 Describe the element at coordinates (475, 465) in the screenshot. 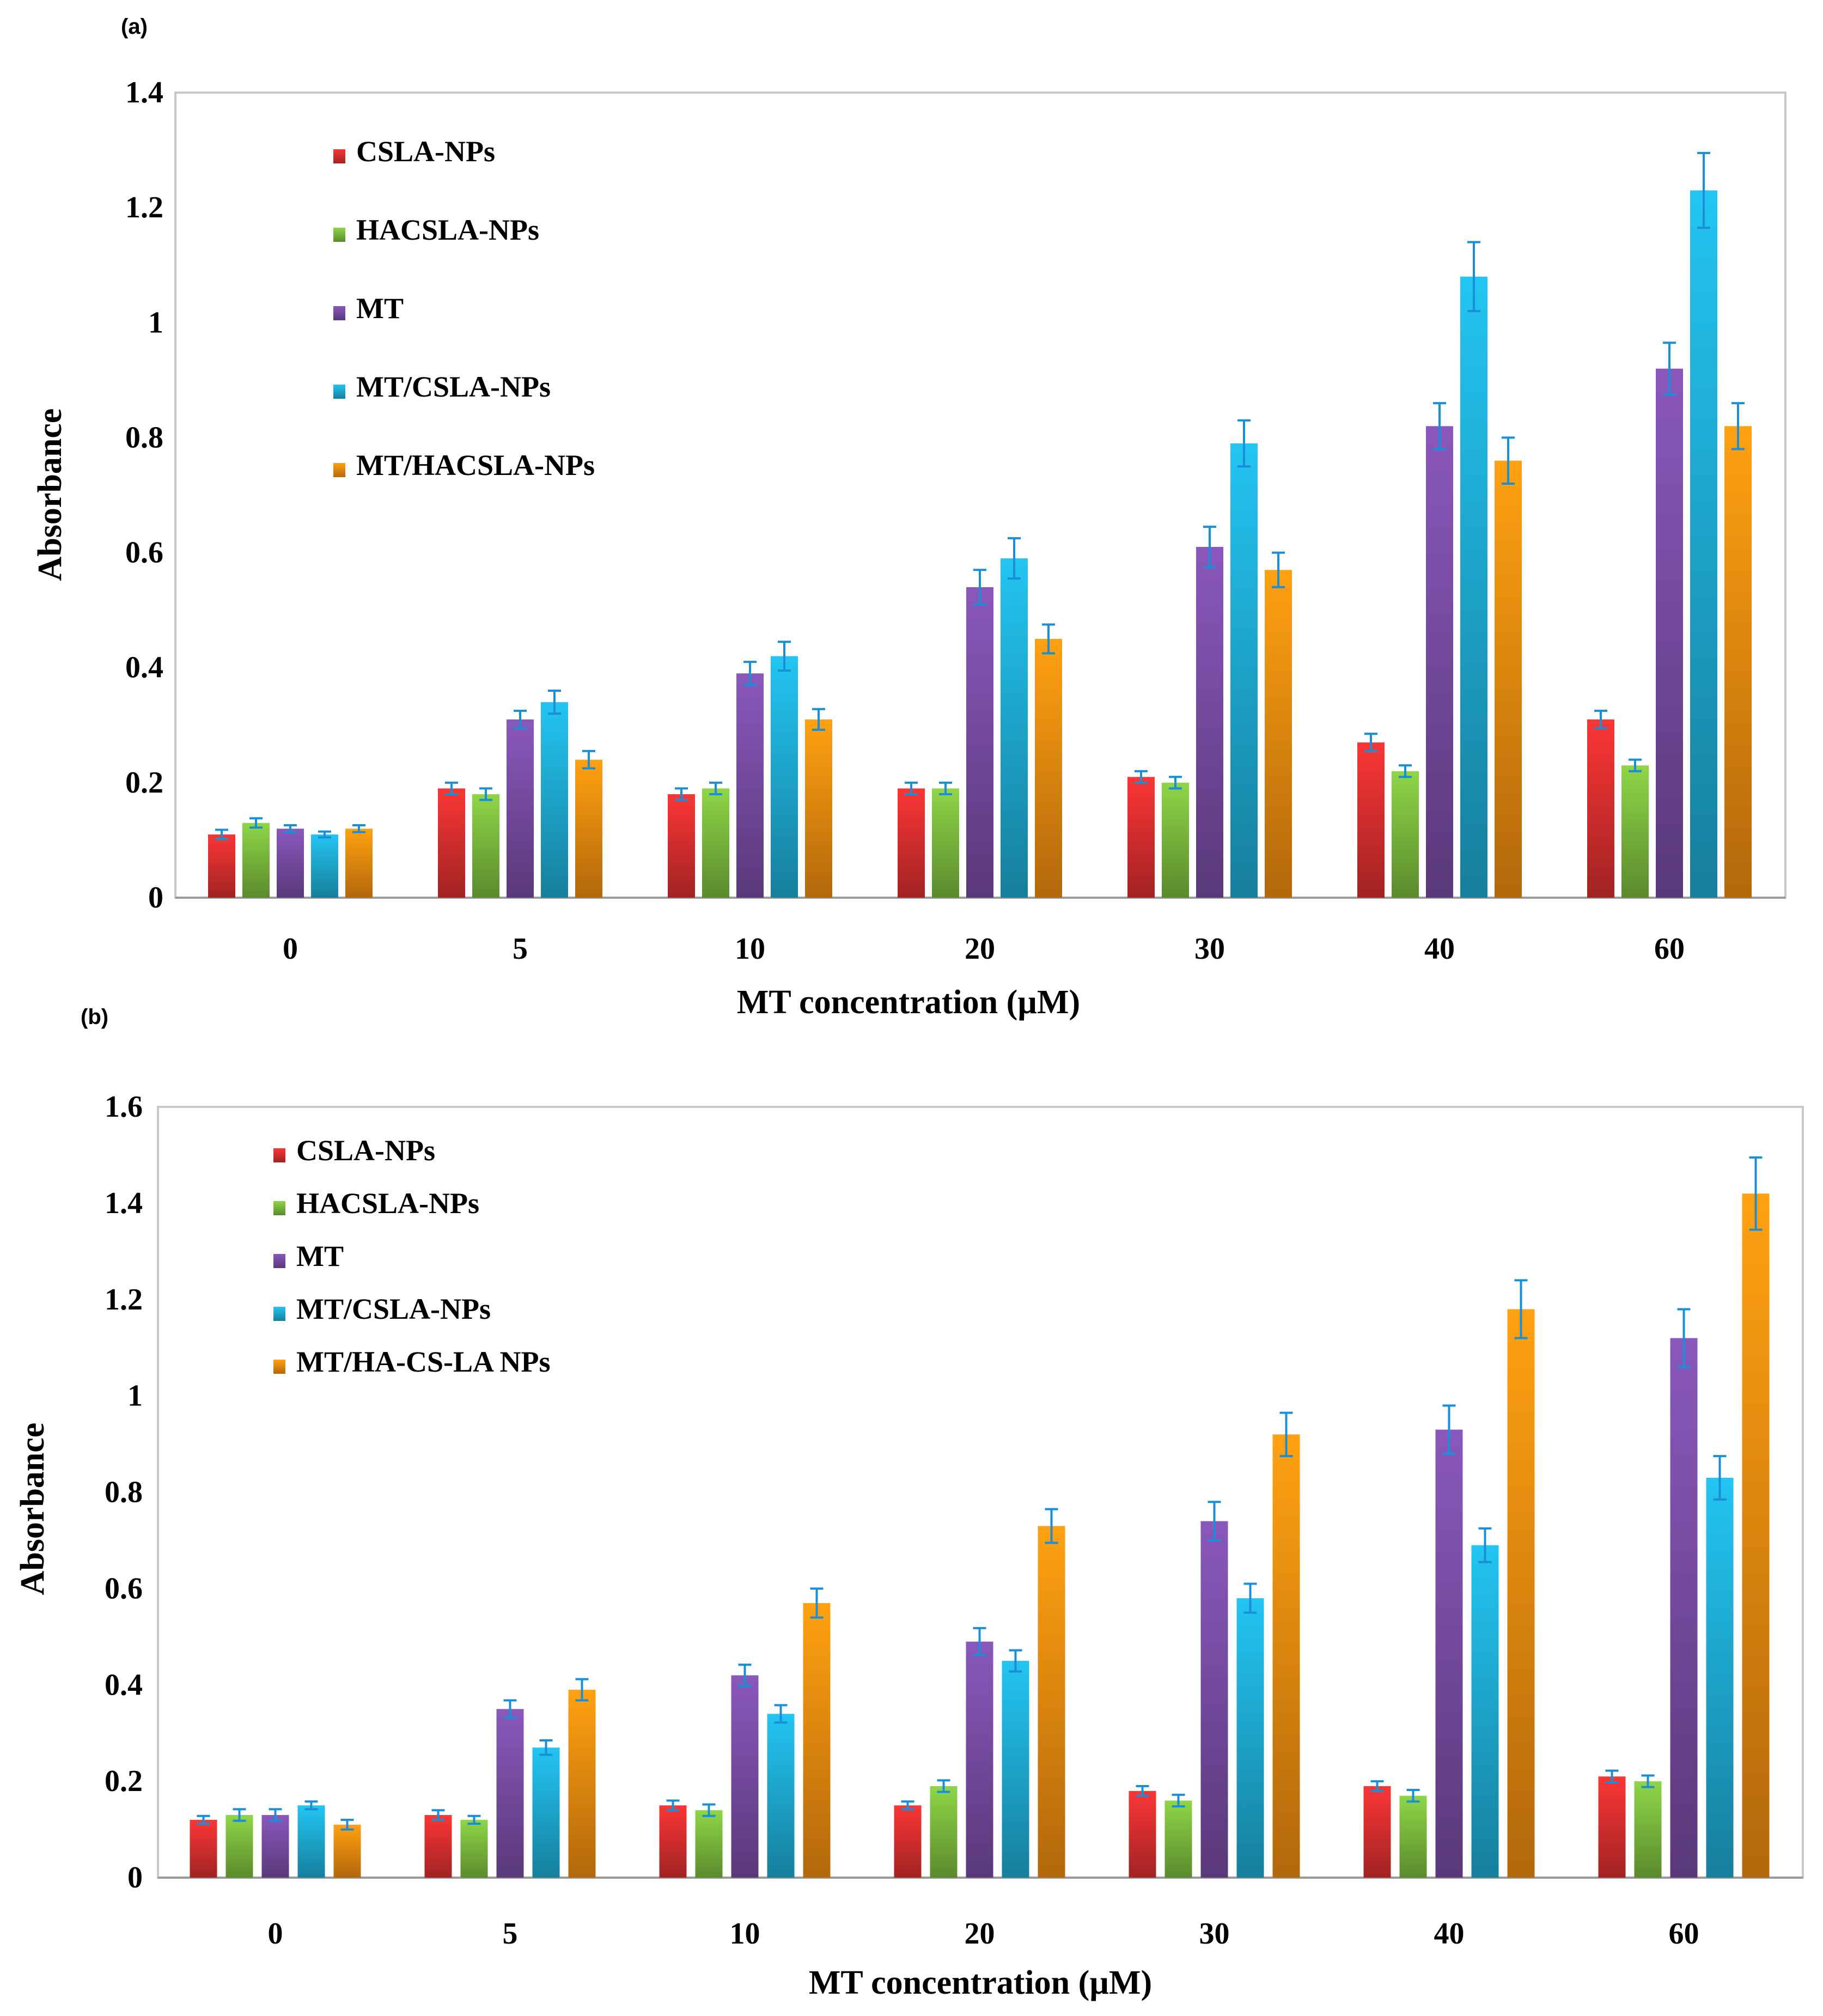

I see `legend-label: MT/HACSLA-NPs` at that location.